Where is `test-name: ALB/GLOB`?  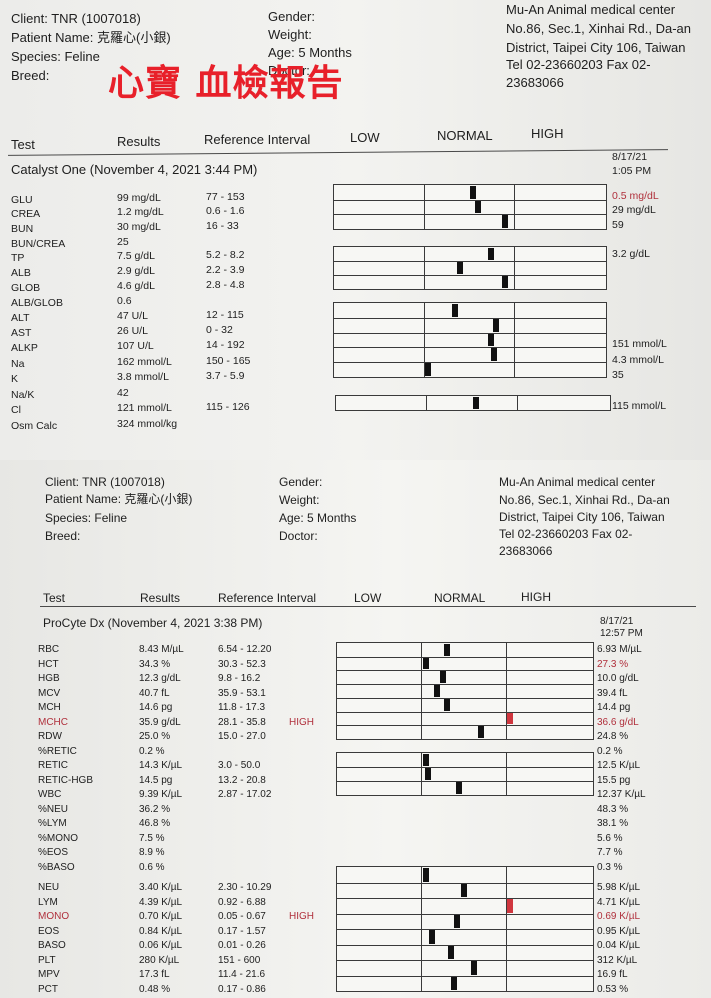
test-name: ALB/GLOB is located at coordinates (37, 303).